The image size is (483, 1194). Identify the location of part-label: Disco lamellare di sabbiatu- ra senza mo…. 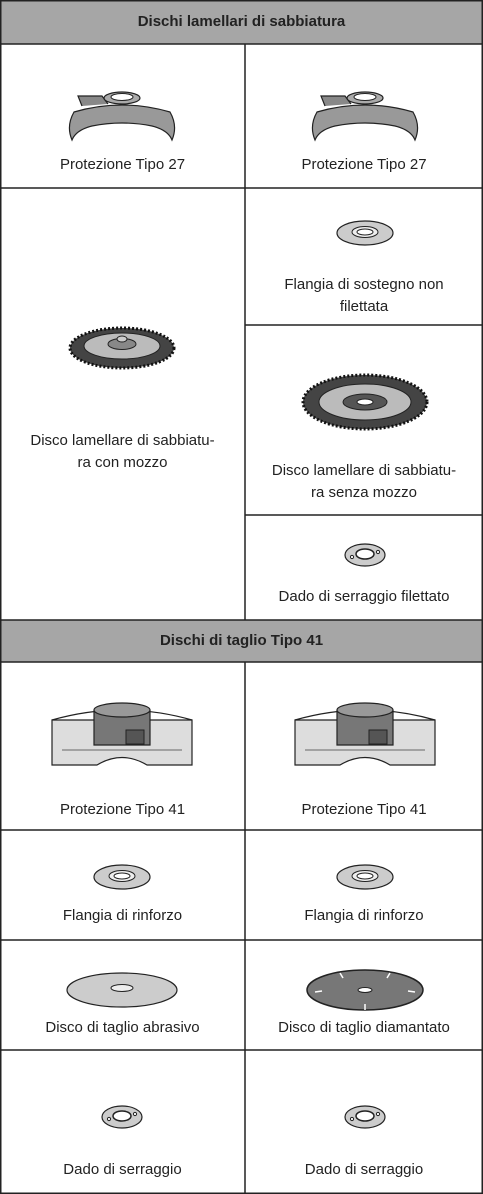
(364, 481).